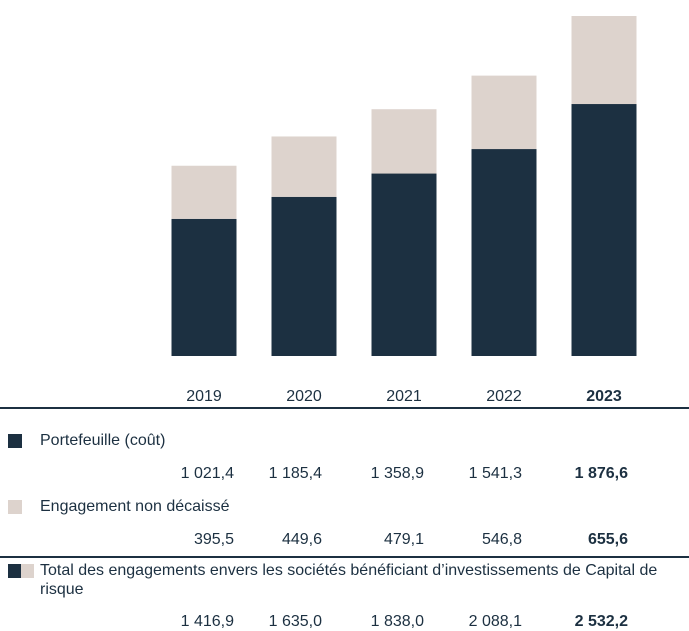 The height and width of the screenshot is (631, 689). Describe the element at coordinates (495, 621) in the screenshot. I see `value-total-2022: 2 088,1` at that location.